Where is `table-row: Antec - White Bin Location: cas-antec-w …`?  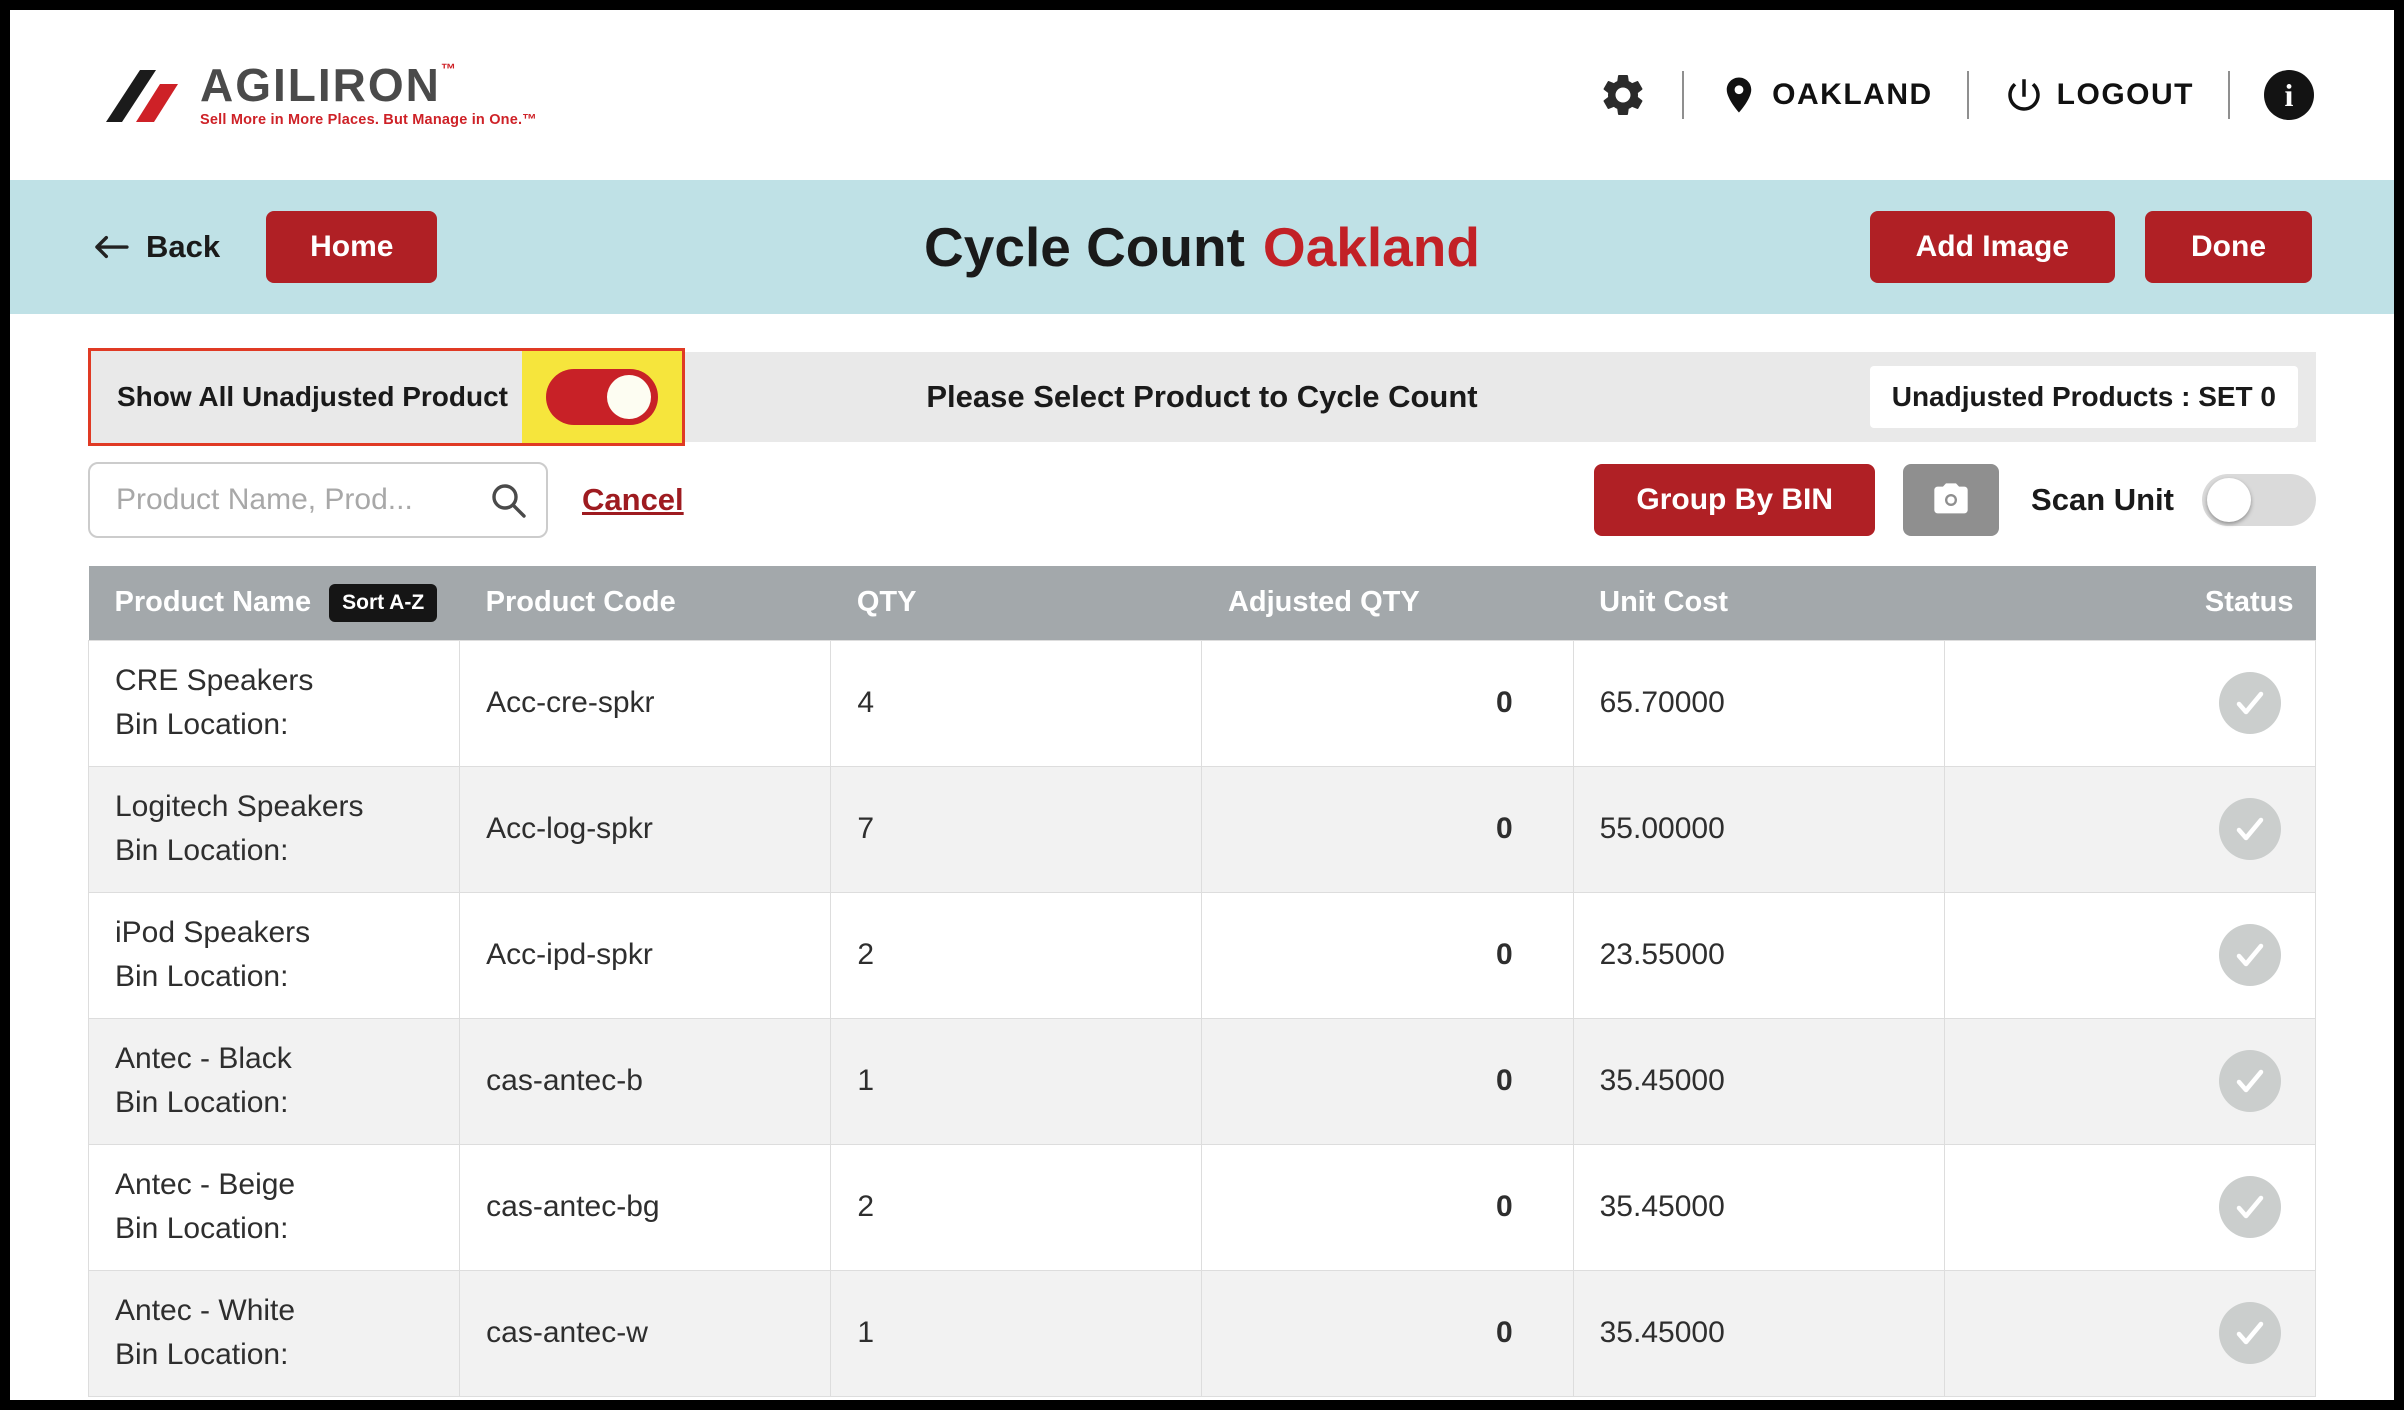
table-row: Antec - White Bin Location: cas-antec-w … is located at coordinates (1202, 1333).